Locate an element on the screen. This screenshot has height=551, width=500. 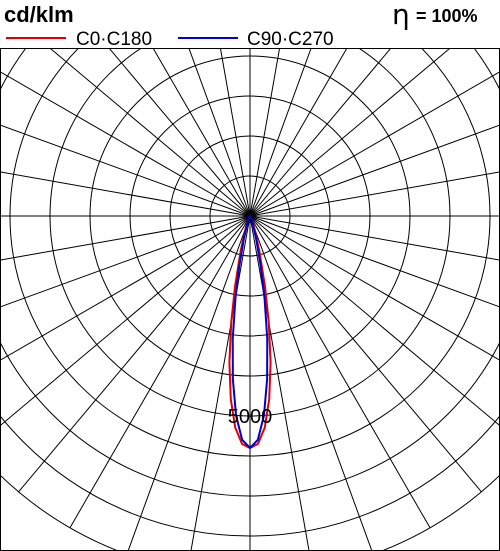
legend: C0·C180 C90·C270 is located at coordinates (170, 39).